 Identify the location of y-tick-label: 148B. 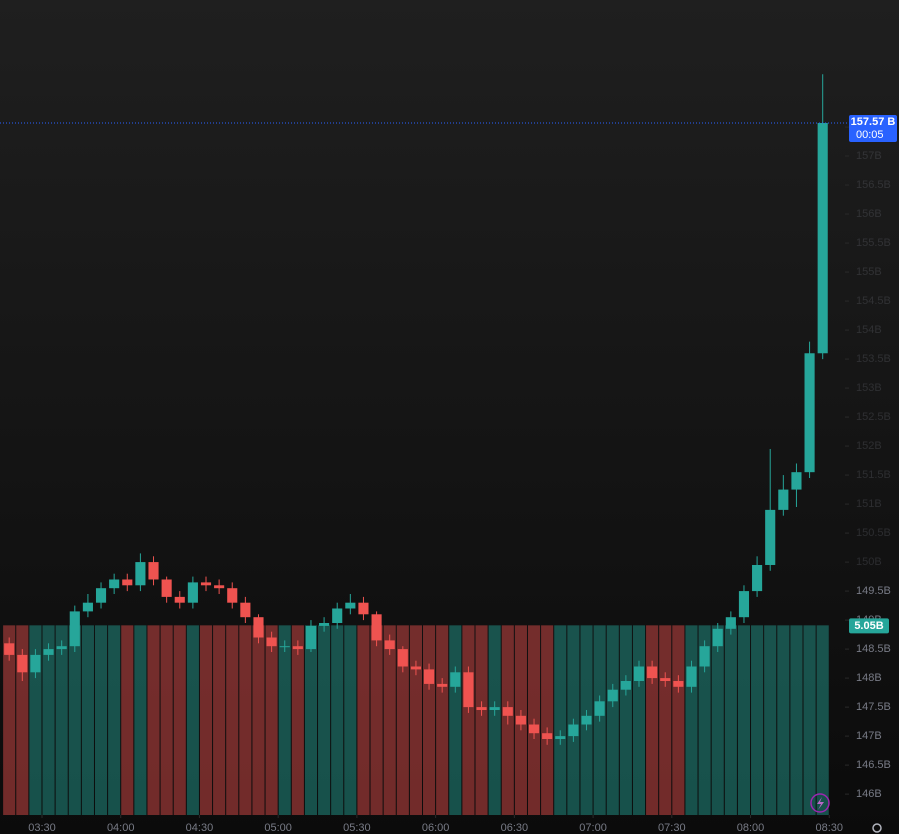
(869, 678).